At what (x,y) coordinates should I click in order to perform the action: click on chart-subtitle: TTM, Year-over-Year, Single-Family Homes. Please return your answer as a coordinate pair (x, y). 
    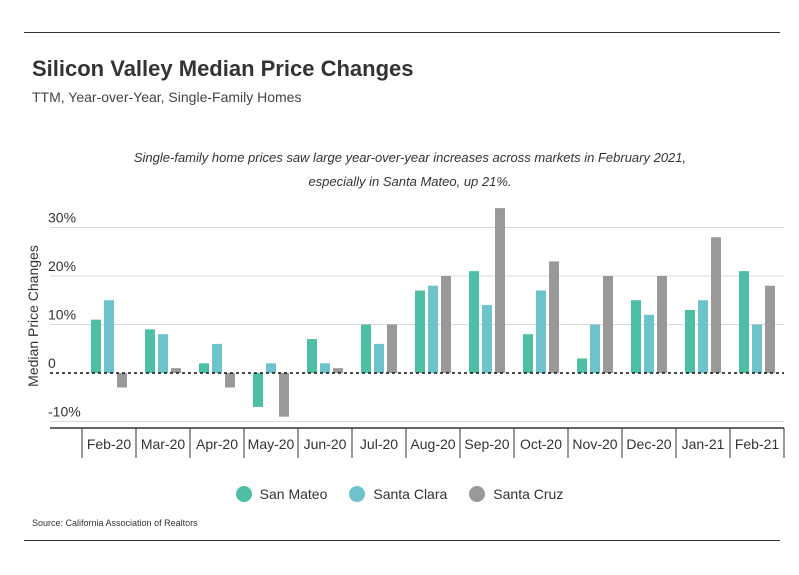
    Looking at the image, I should click on (167, 97).